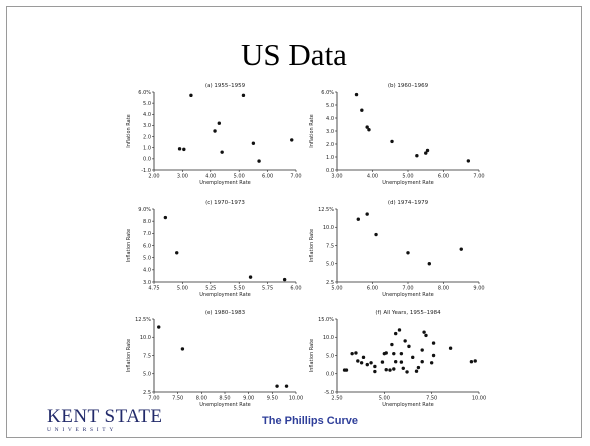 The height and width of the screenshot is (446, 590). What do you see at coordinates (144, 210) in the screenshot?
I see `y-tick-label: 9.0%` at bounding box center [144, 210].